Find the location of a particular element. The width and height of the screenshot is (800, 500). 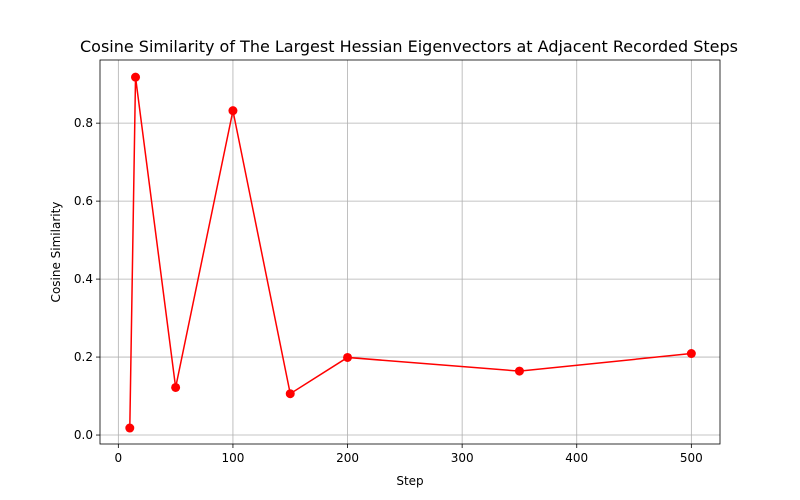

x-tick-label: 400 is located at coordinates (576, 458).